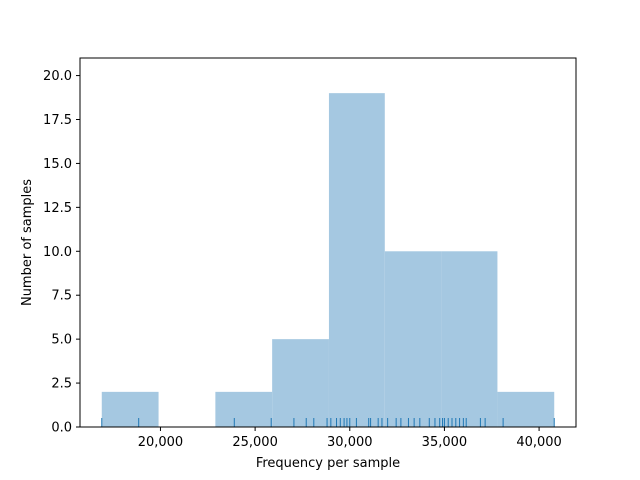 This screenshot has height=480, width=640. Describe the element at coordinates (61, 428) in the screenshot. I see `y-tick-label: 0.0` at that location.